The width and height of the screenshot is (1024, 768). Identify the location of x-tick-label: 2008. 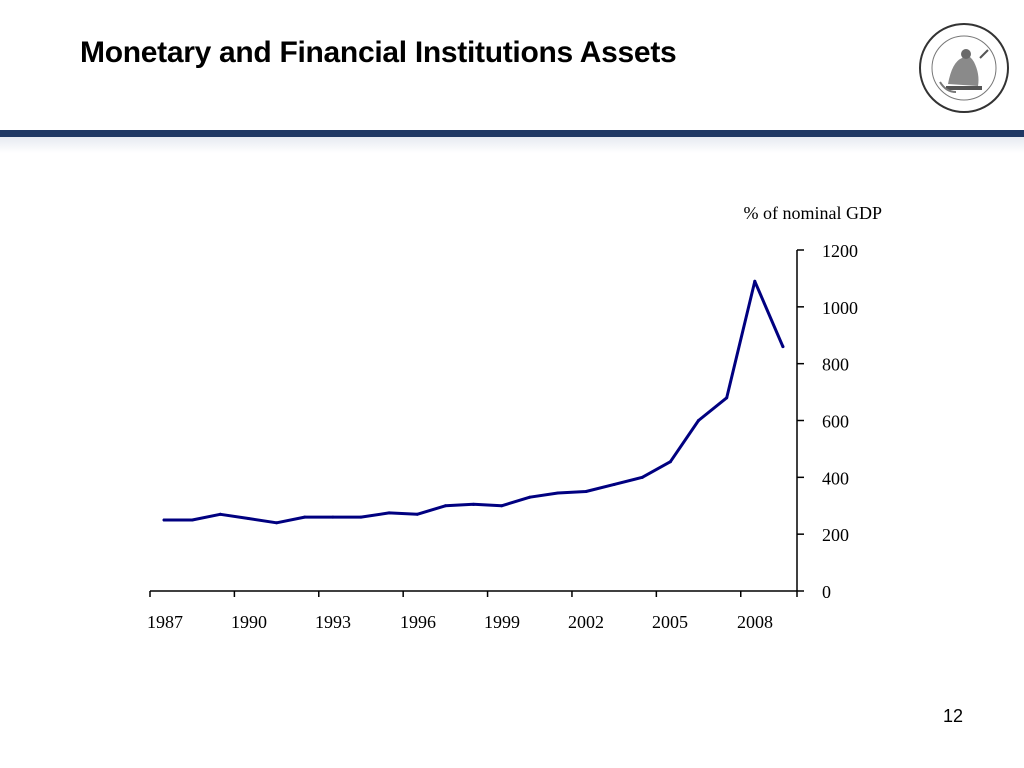
(755, 622).